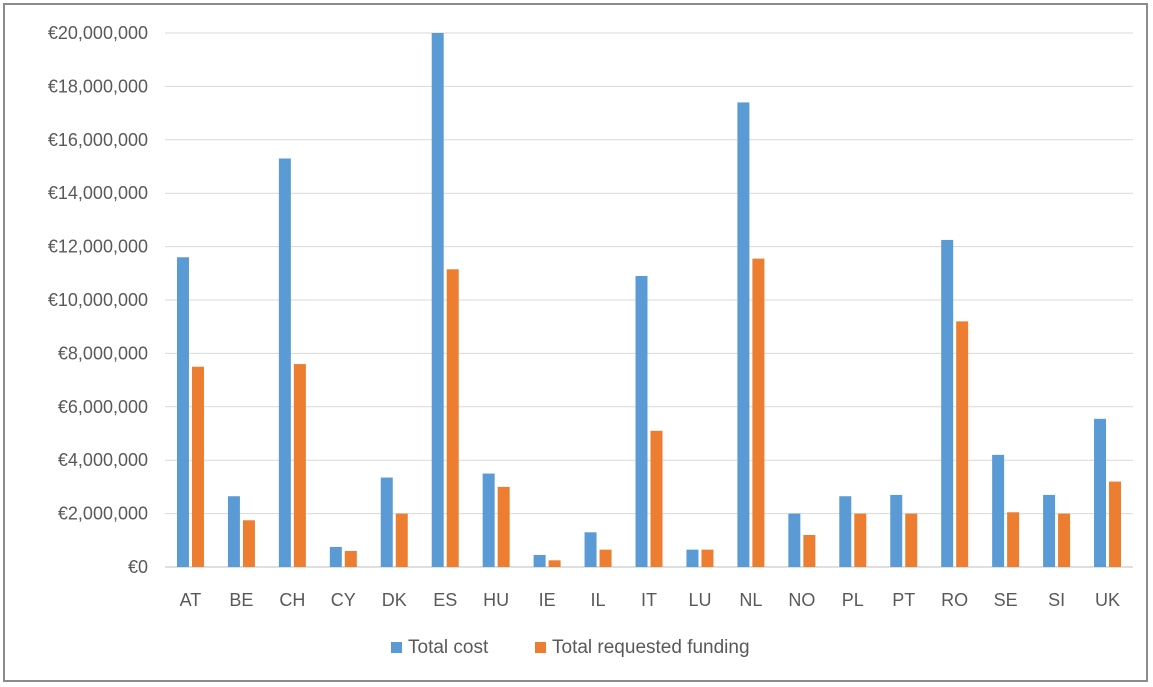 This screenshot has width=1153, height=687. Describe the element at coordinates (496, 600) in the screenshot. I see `x-tick-label: HU` at that location.